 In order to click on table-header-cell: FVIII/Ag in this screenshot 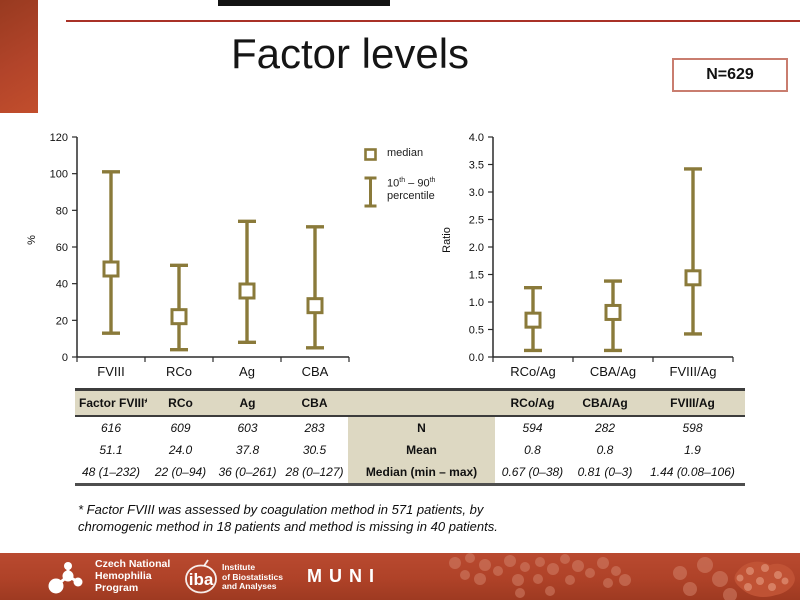, I will do `click(692, 404)`.